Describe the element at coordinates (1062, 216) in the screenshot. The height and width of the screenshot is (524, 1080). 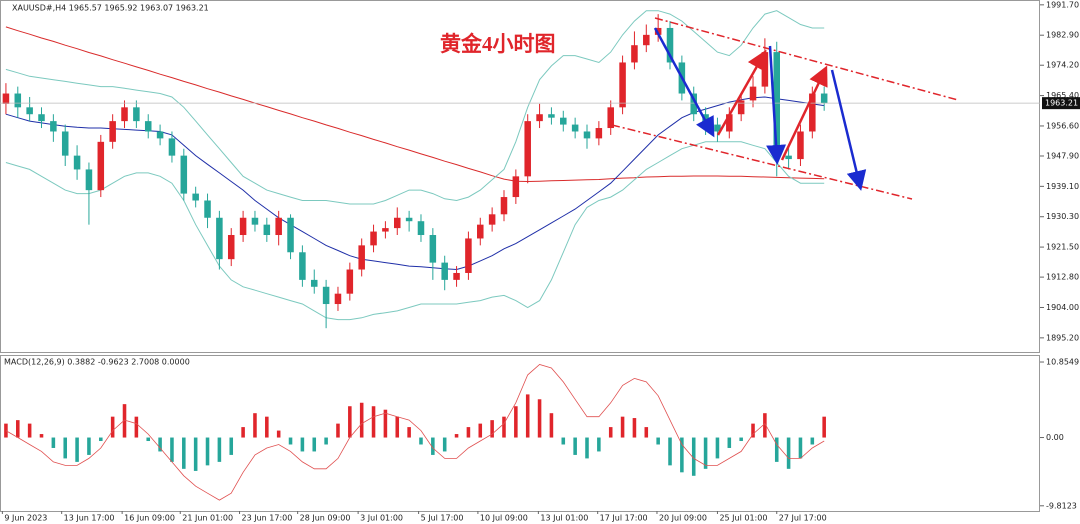
I see `y-tick-label: 1930.30` at that location.